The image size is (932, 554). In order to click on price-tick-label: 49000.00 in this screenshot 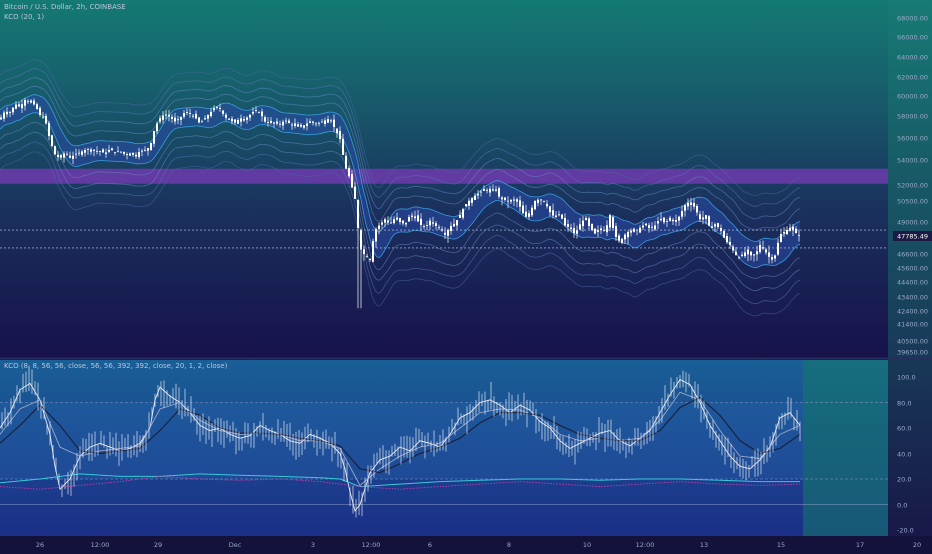, I will do `click(912, 223)`.